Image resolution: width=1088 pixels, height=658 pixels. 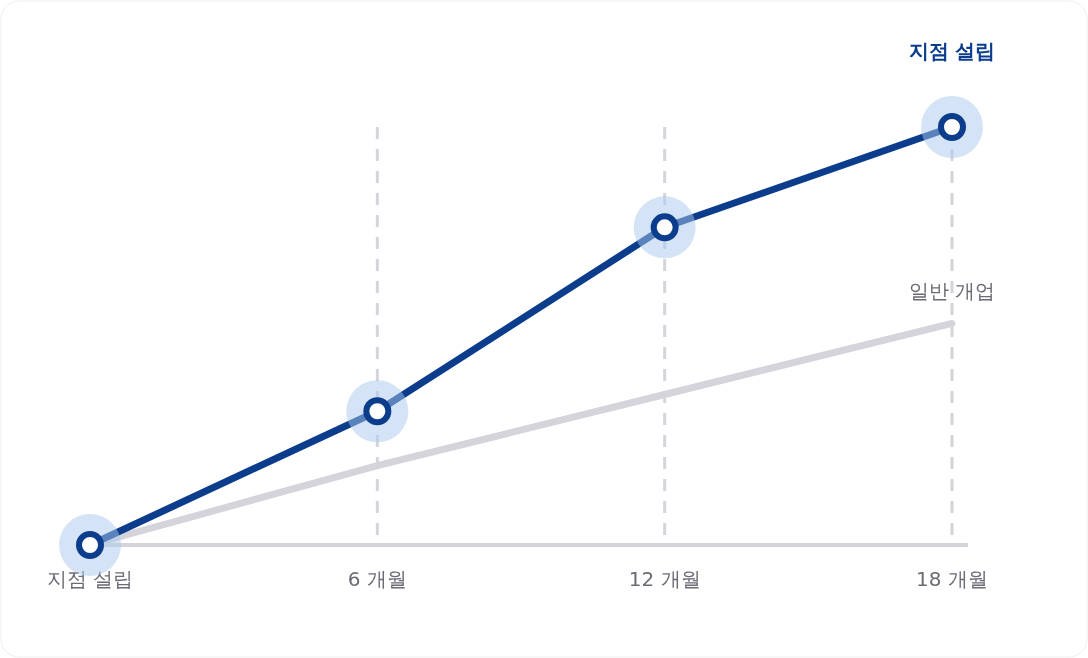 What do you see at coordinates (952, 579) in the screenshot?
I see `x-tick-label: 18 개월` at bounding box center [952, 579].